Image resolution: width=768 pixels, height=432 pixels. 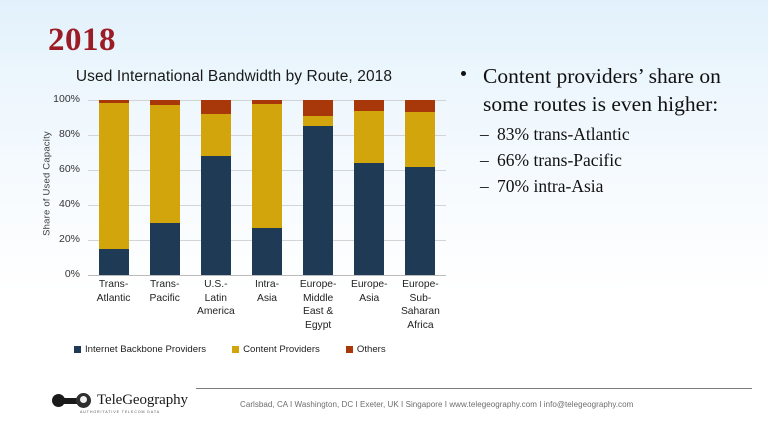 What do you see at coordinates (113, 291) in the screenshot?
I see `category-label: Trans- Atlantic` at bounding box center [113, 291].